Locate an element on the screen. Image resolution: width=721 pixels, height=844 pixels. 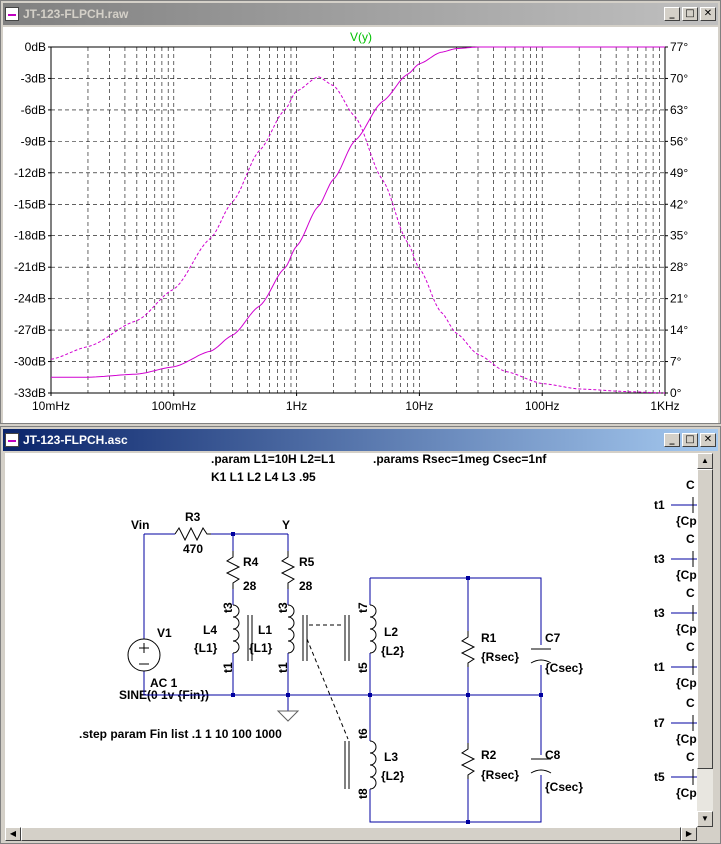
c7-name: C7 is located at coordinates (553, 638).